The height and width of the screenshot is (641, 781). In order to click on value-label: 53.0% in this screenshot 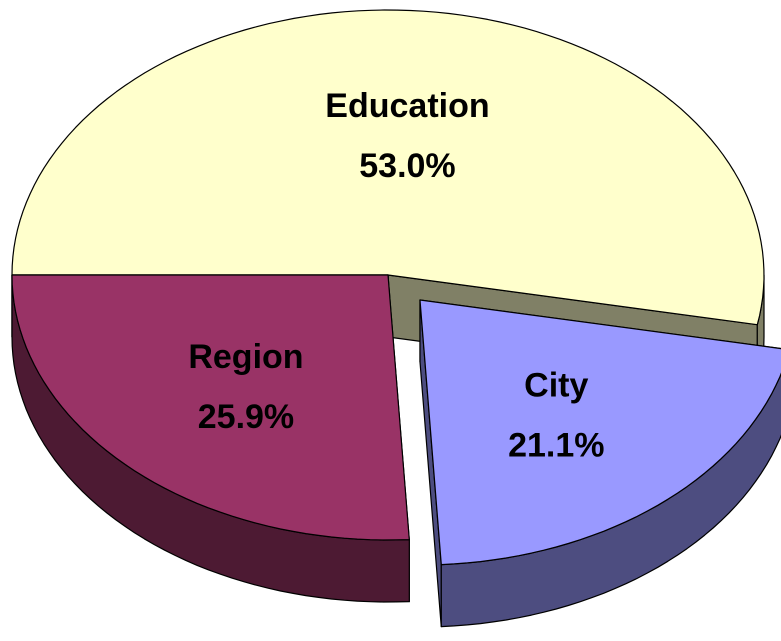, I will do `click(407, 166)`.